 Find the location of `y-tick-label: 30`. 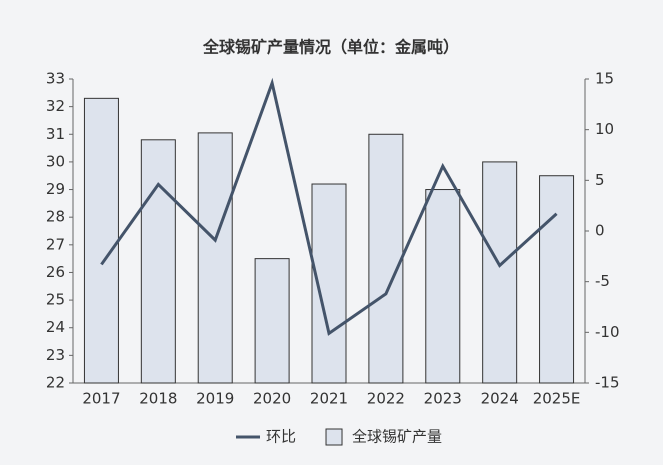

y-tick-label: 30 is located at coordinates (55, 161).